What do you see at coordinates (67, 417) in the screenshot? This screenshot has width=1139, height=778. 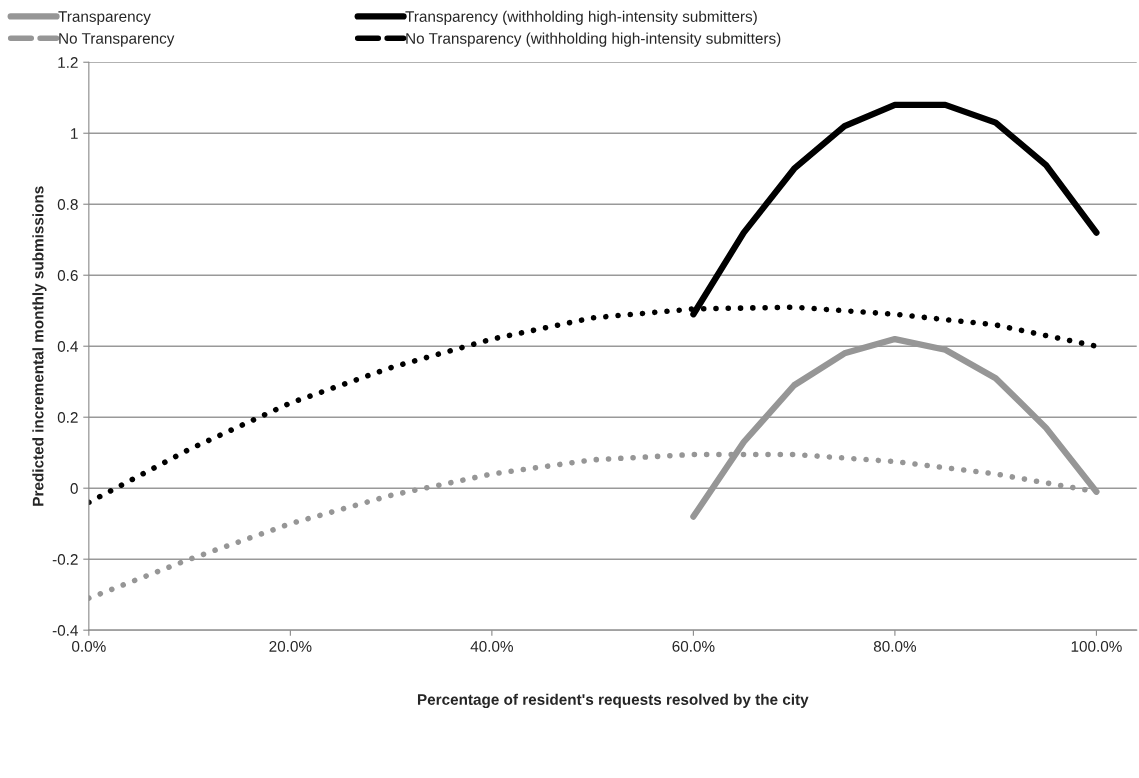 I see `y-tick-label: 0.2` at bounding box center [67, 417].